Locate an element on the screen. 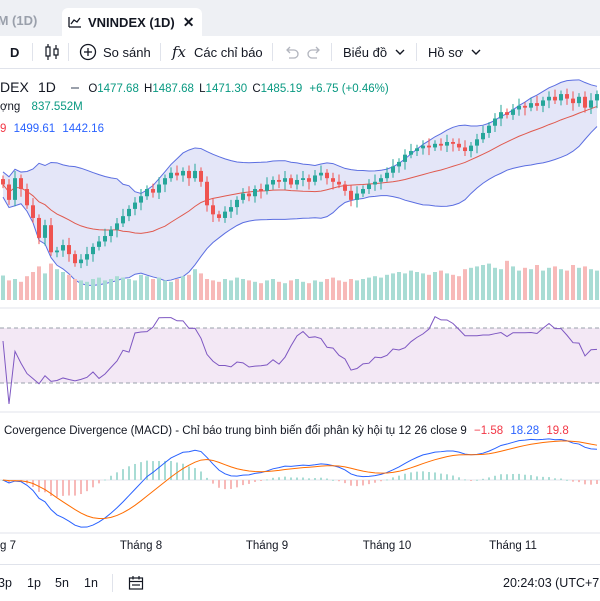 The width and height of the screenshot is (600, 601). range-1n-button: 1n is located at coordinates (91, 583).